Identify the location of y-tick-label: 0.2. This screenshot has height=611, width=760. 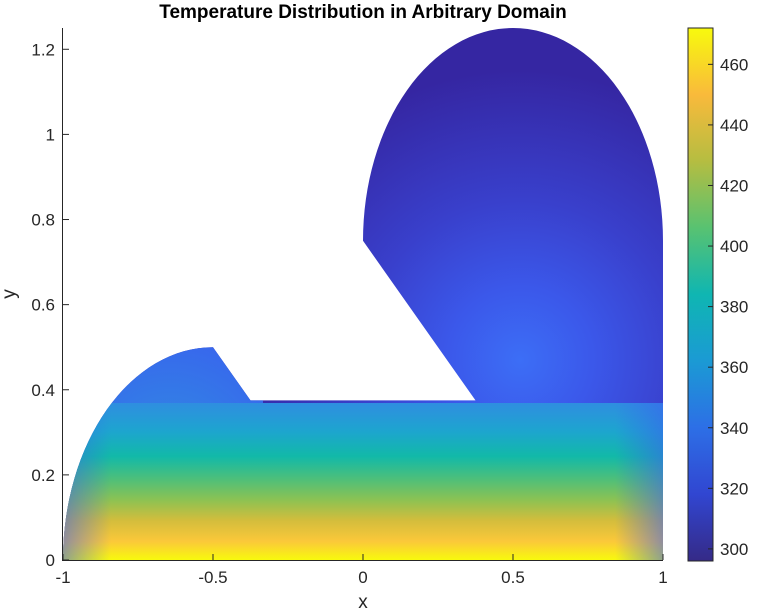
(43, 475).